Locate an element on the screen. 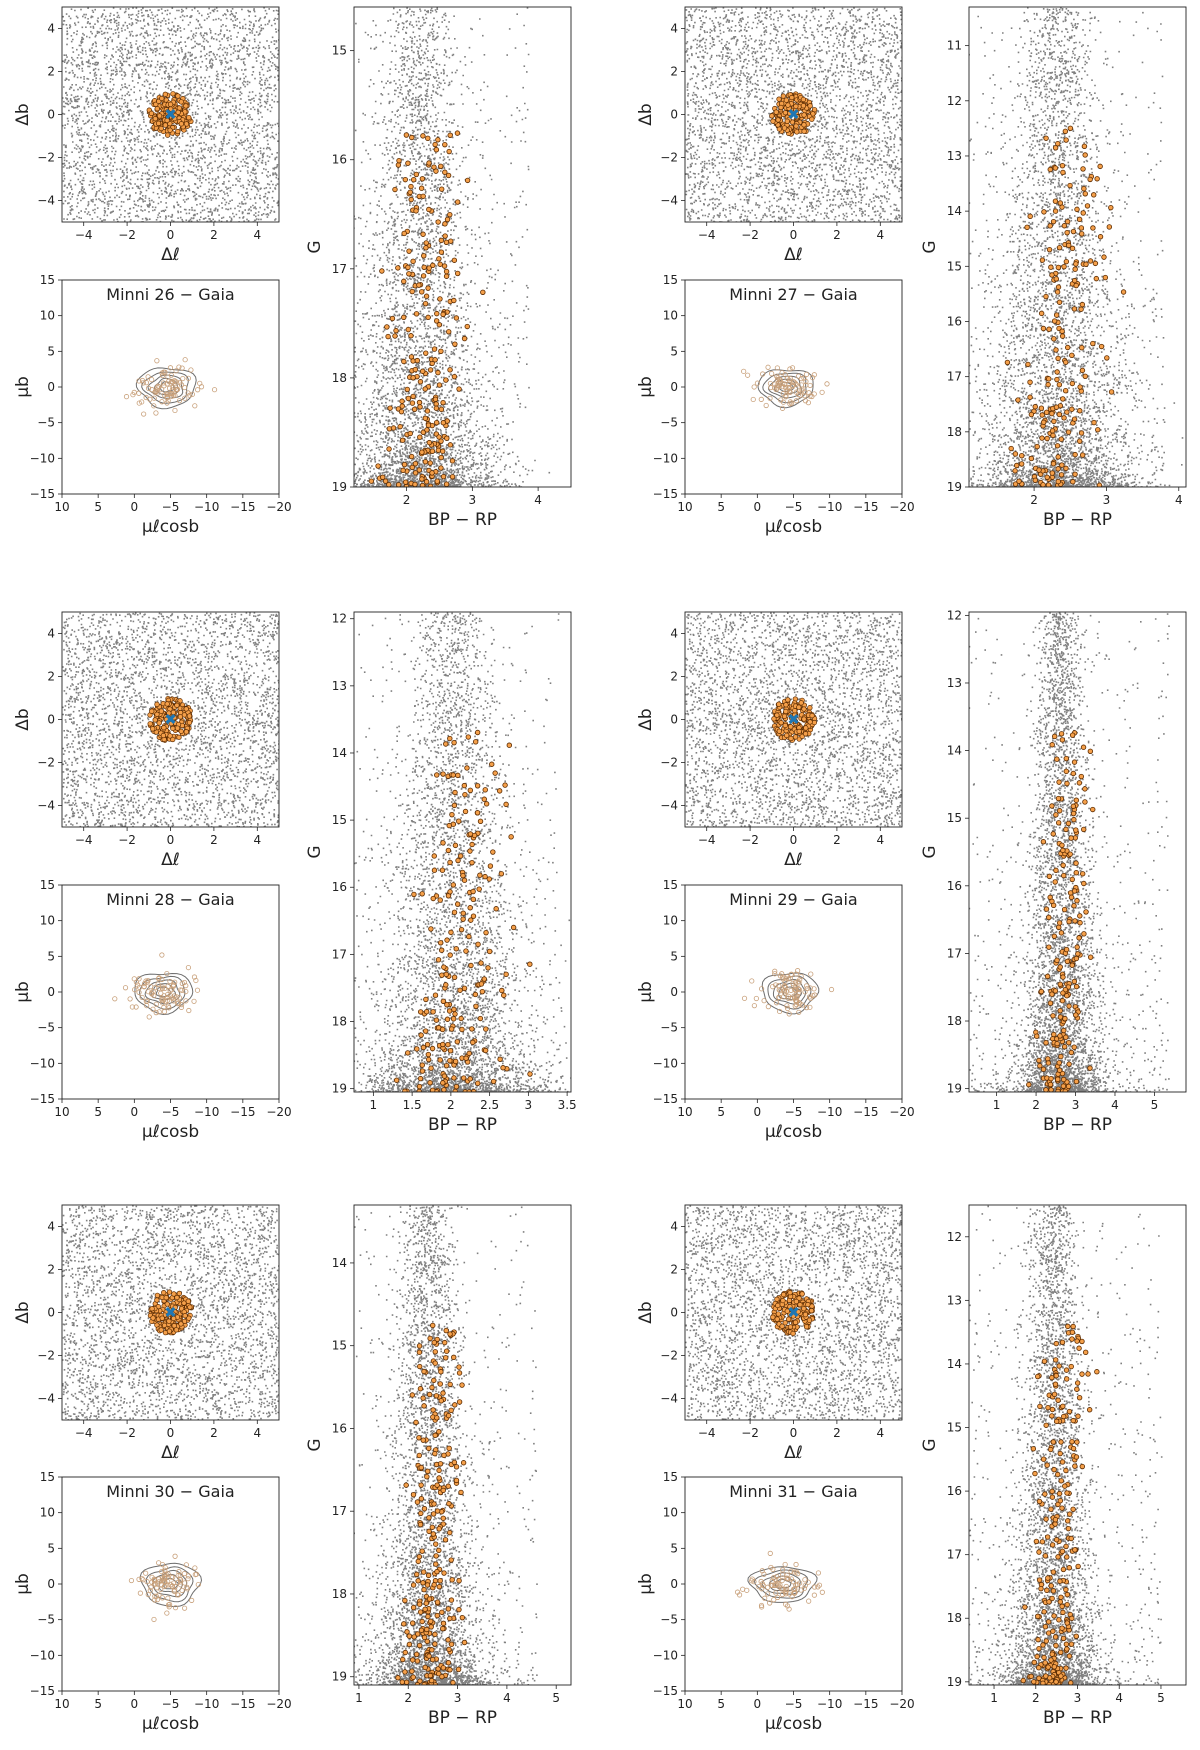 Image resolution: width=1200 pixels, height=1750 pixels. y-axis-label: Δb is located at coordinates (646, 114).